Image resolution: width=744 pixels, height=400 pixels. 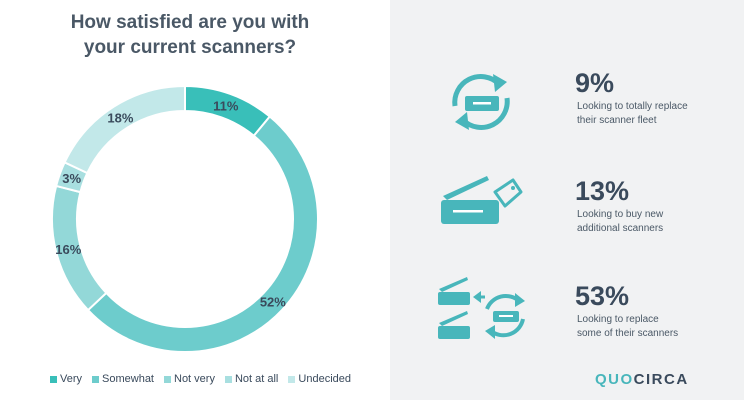 I want to click on stat-value: 53%, so click(x=602, y=296).